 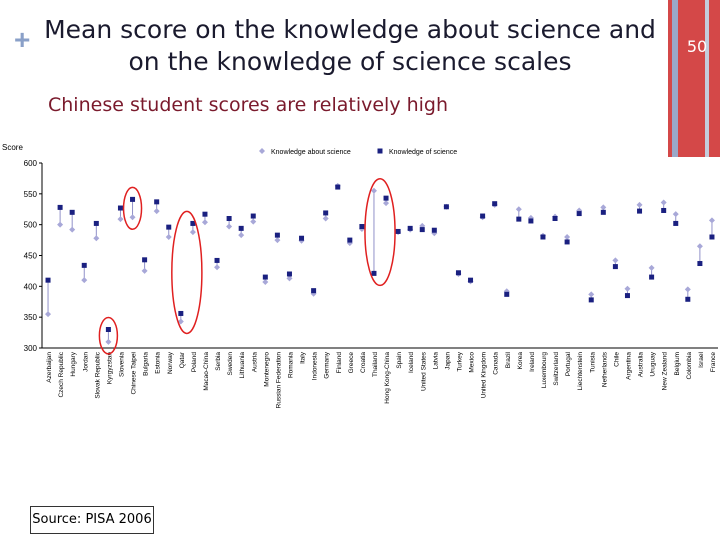 What do you see at coordinates (520, 361) in the screenshot?
I see `x-tick-label: Korea` at bounding box center [520, 361].